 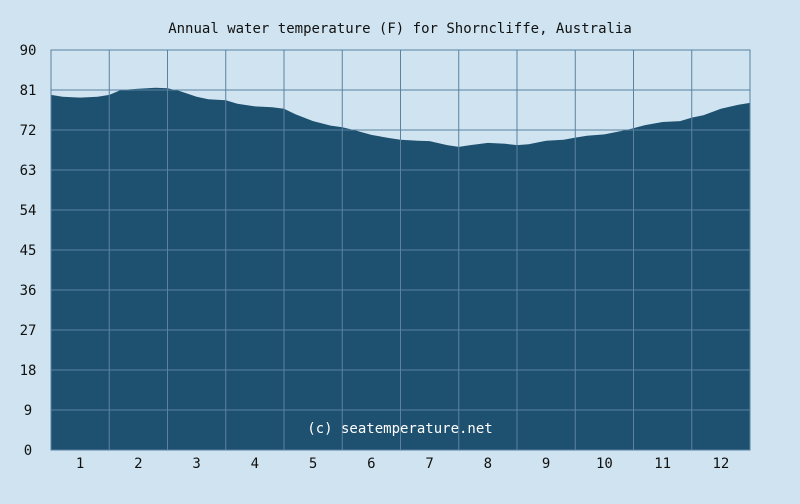 I want to click on y-tick-label: 0, so click(x=28, y=451).